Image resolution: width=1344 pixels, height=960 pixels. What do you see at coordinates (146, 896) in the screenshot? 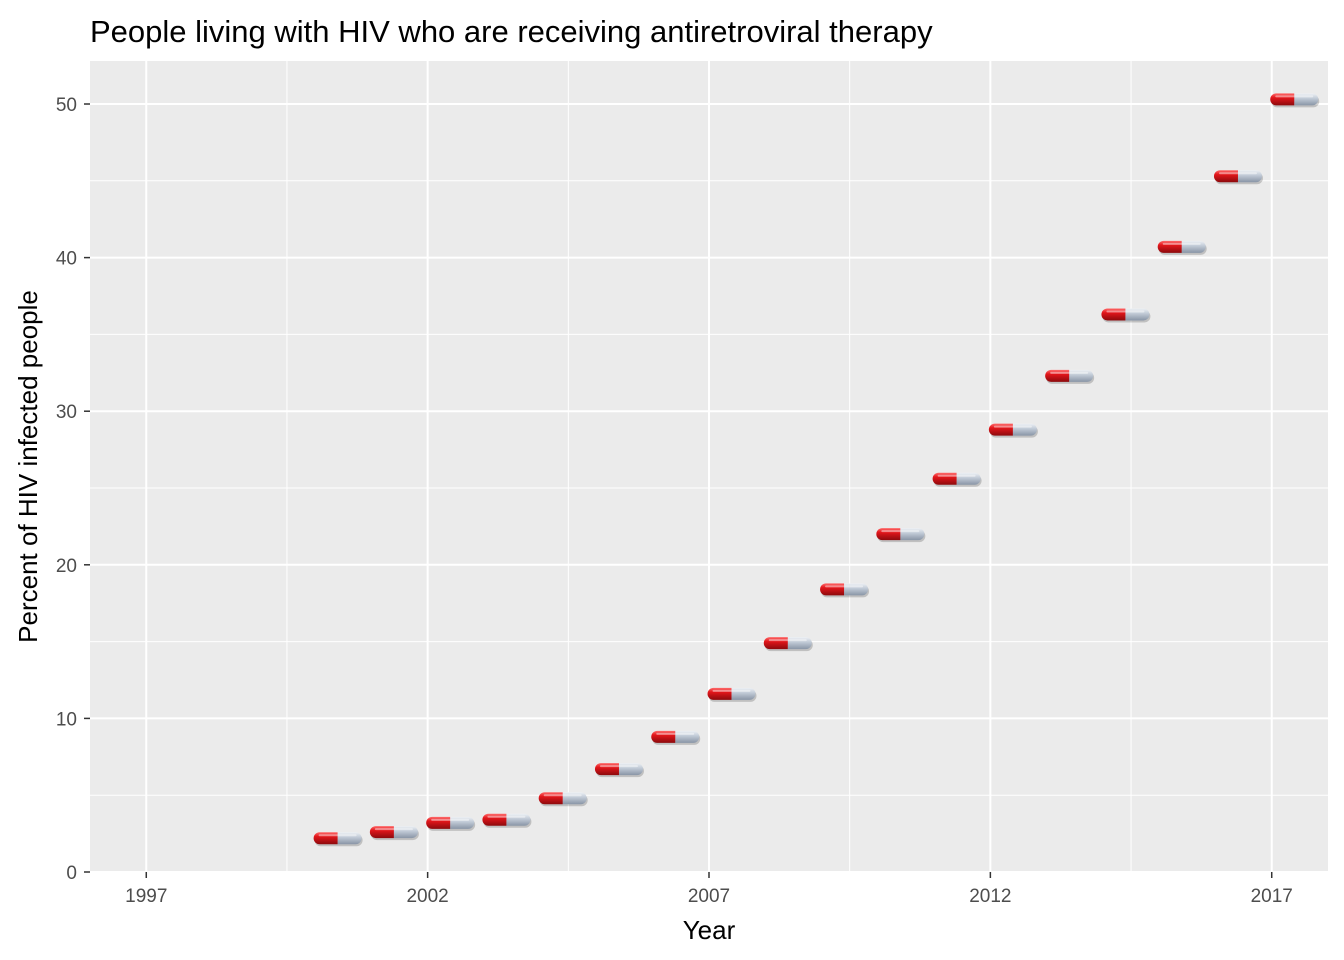
I see `x-tick-label: 1997` at bounding box center [146, 896].